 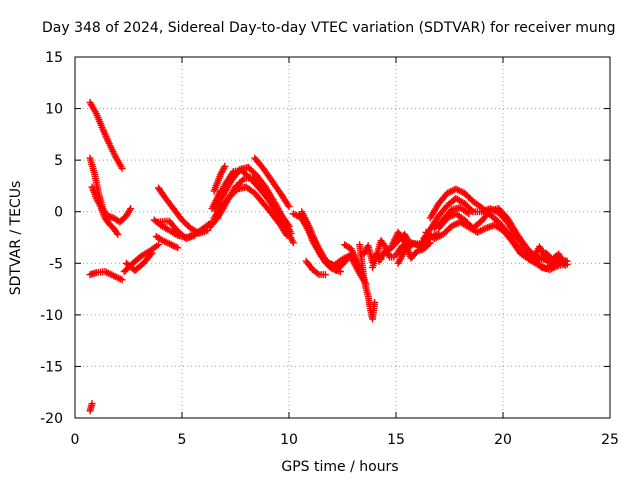 I want to click on y-axis-label: SDTVAR / TECUs, so click(x=16, y=238).